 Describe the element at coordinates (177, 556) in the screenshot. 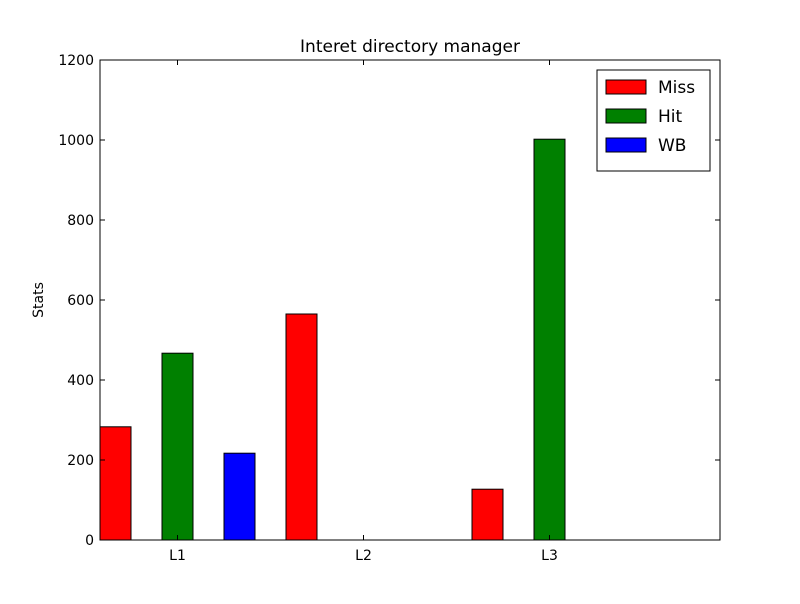

I see `x-tick-label: L1` at that location.